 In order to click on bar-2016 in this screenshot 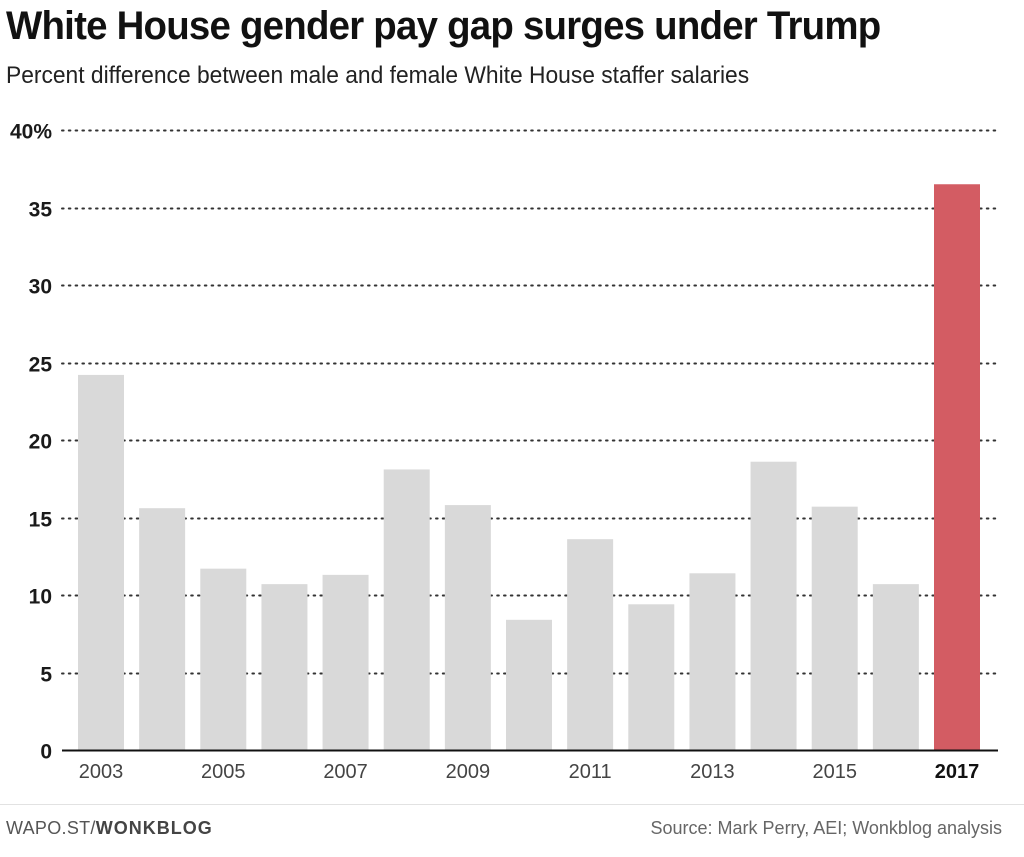, I will do `click(895, 667)`.